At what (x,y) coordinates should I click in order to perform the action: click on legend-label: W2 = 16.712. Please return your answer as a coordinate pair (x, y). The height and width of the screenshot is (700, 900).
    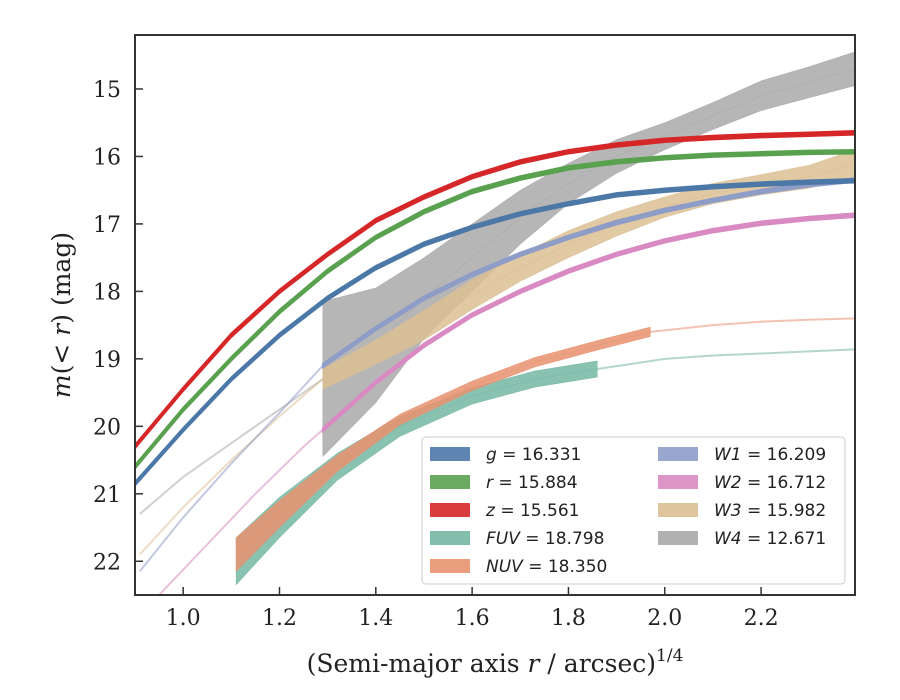
    Looking at the image, I should click on (770, 483).